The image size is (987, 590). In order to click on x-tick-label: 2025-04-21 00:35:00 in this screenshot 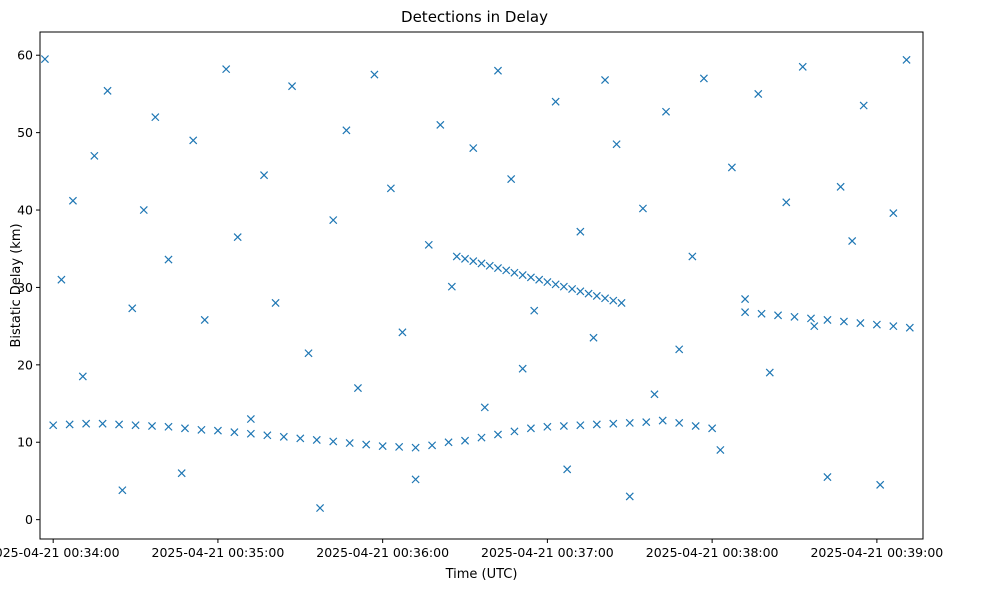, I will do `click(218, 552)`.